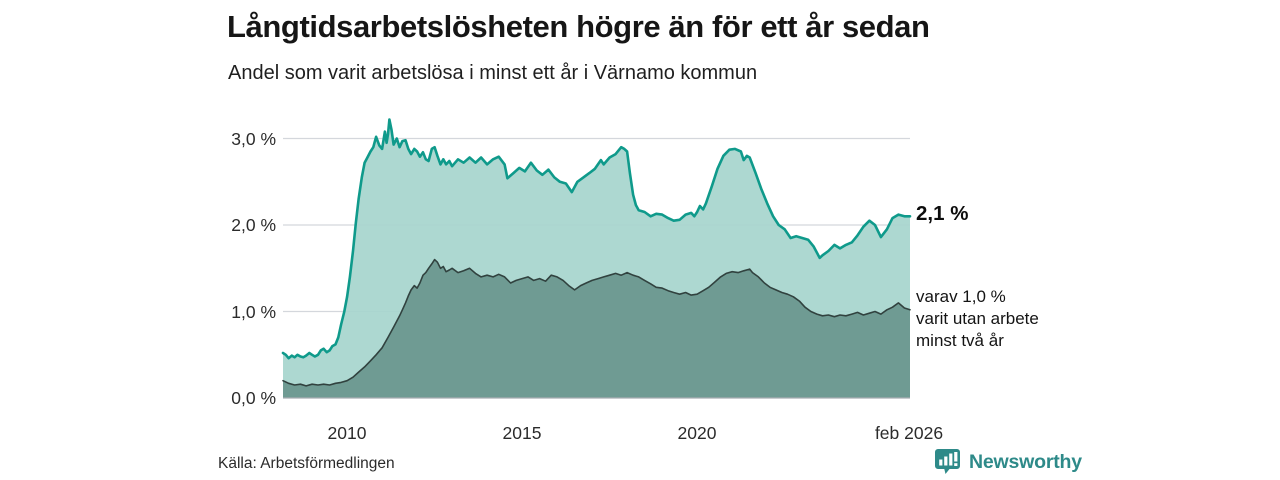  I want to click on subseries-label-line-3: minst två år, so click(960, 340).